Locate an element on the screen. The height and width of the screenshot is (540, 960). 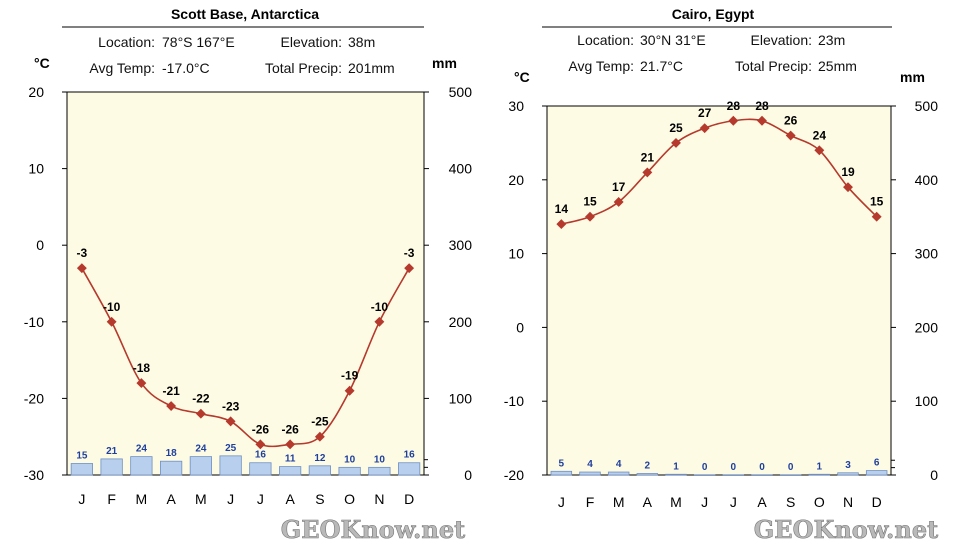
temp-line: -3 -10 -18 -21 -22 -23 -26 -26 -25 -19 -10 -3 is located at coordinates (246, 348).